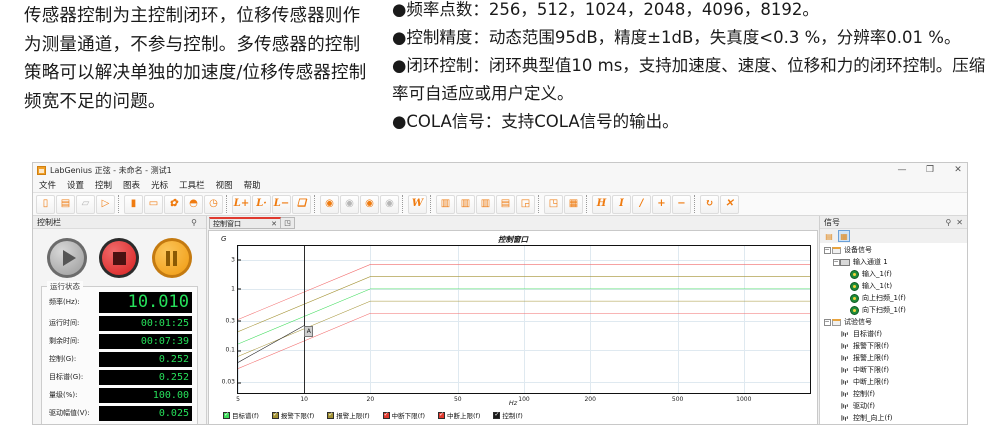 The image size is (1000, 425). I want to click on signal-tree-item: 输入_1(t), so click(895, 286).